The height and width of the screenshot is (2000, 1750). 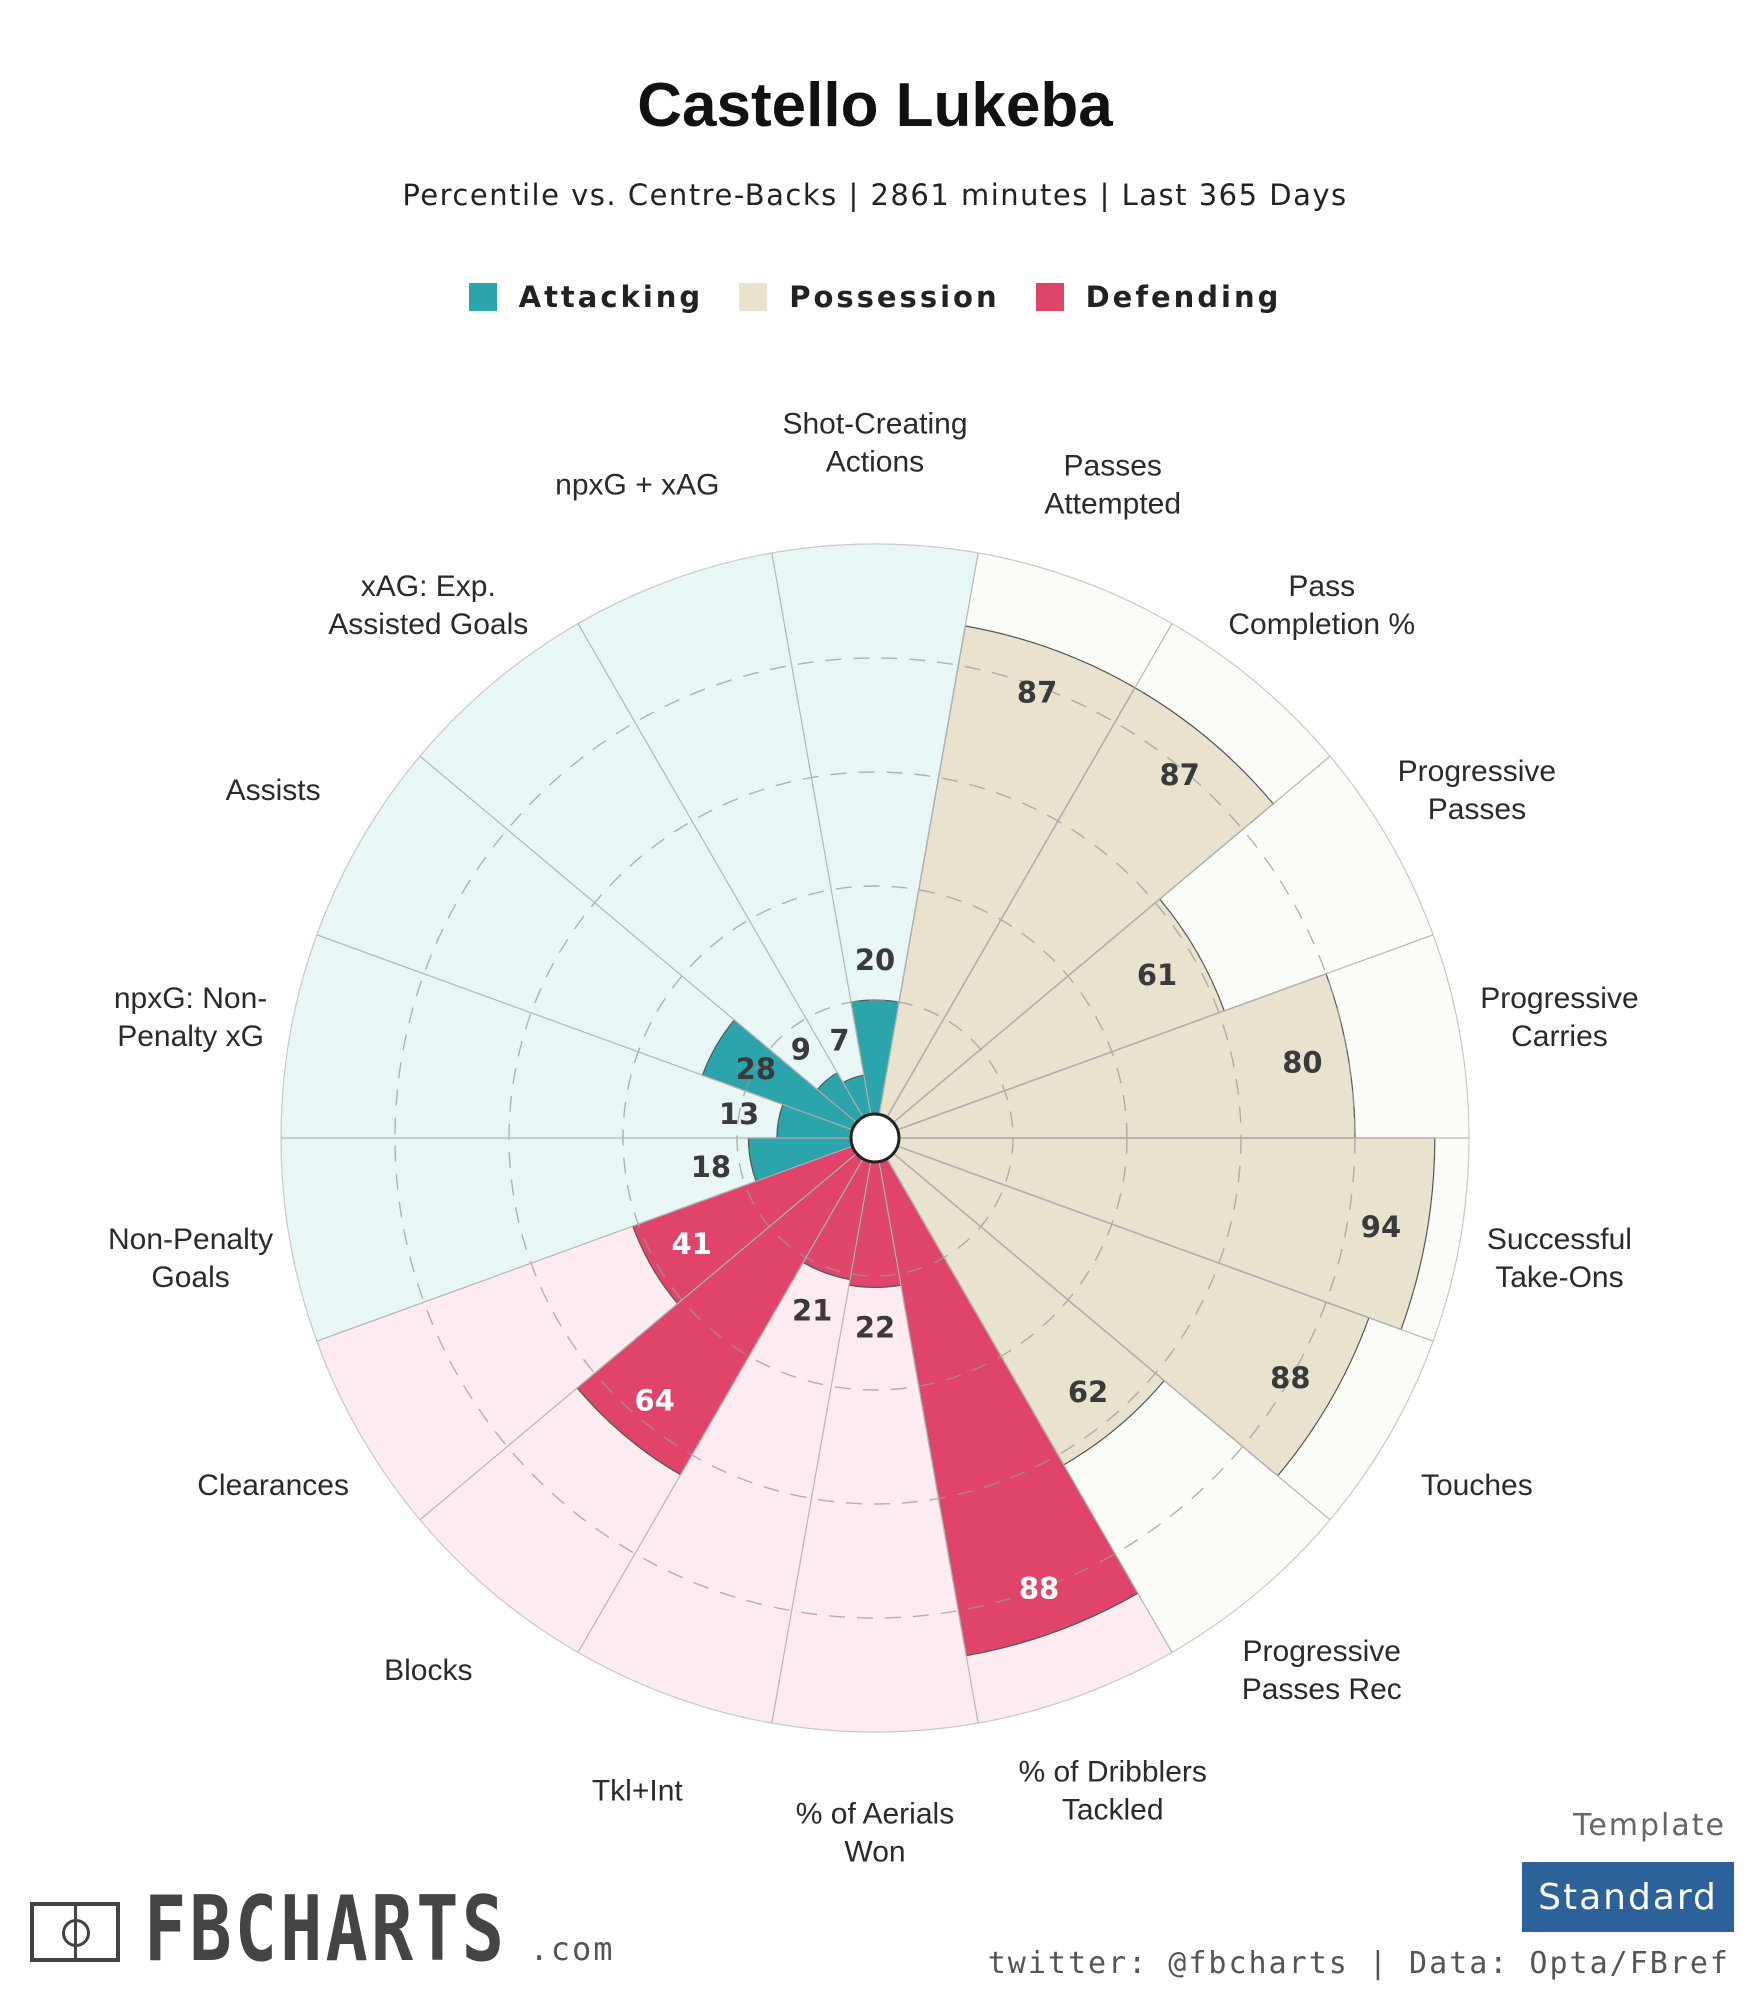 I want to click on category-label-progressive-passes-rec: Progressive Passes Rec, so click(x=1322, y=1670).